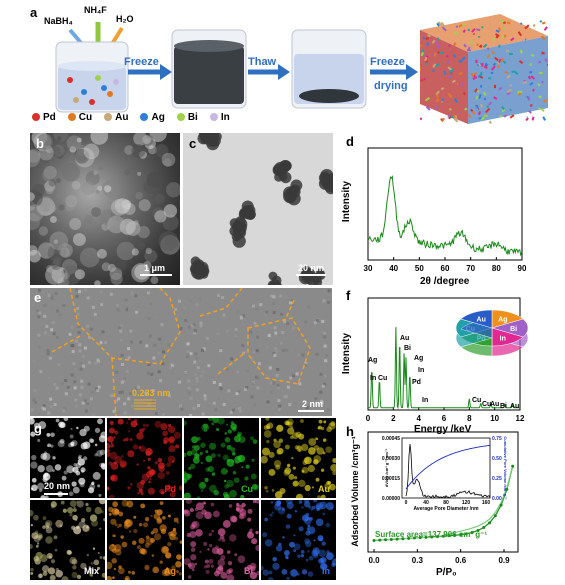  What do you see at coordinates (497, 499) in the screenshot?
I see `inset-ytick-right: 0.00` at bounding box center [497, 499].